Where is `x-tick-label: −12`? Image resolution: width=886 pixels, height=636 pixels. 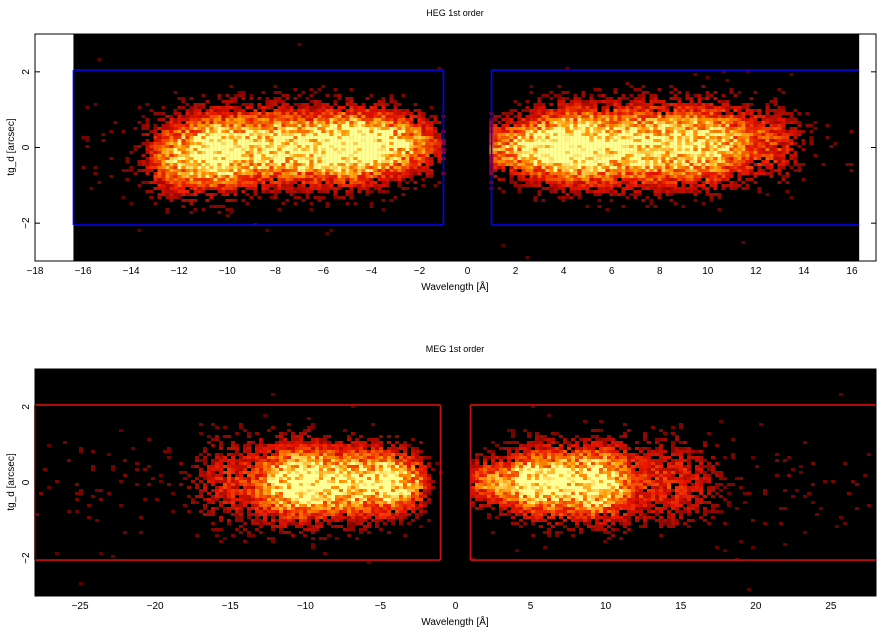 x-tick-label: −12 is located at coordinates (179, 271).